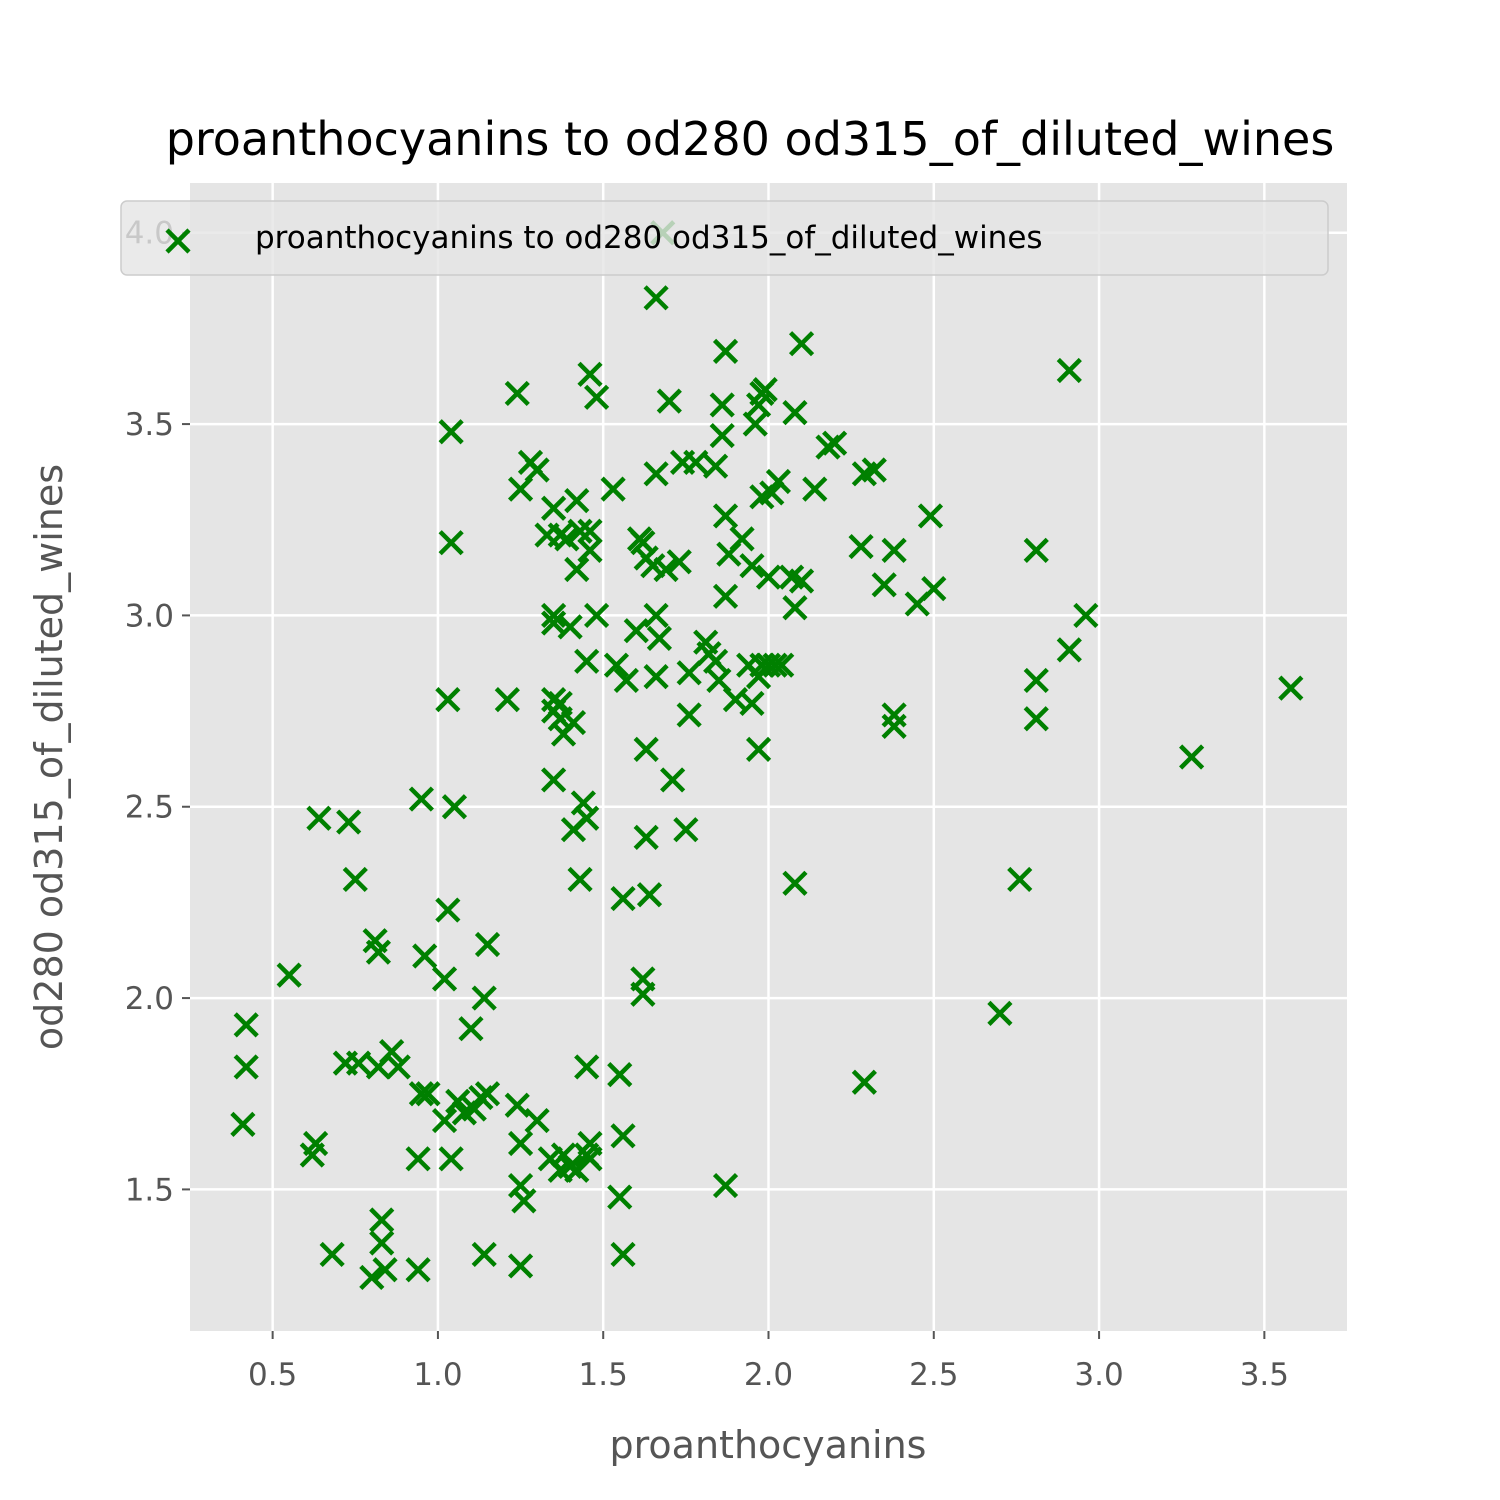  I want to click on x-tick-label: 2.5, so click(933, 1375).